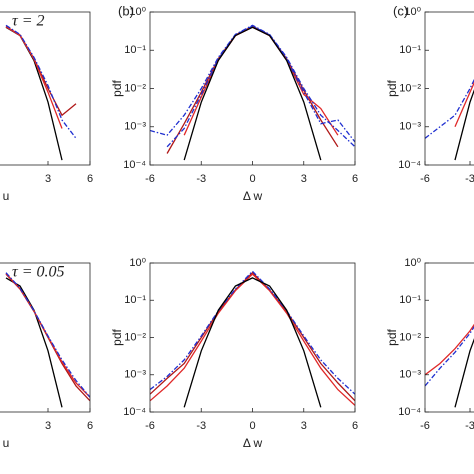  Describe the element at coordinates (400, 10) in the screenshot. I see `panel-label: (c)` at that location.